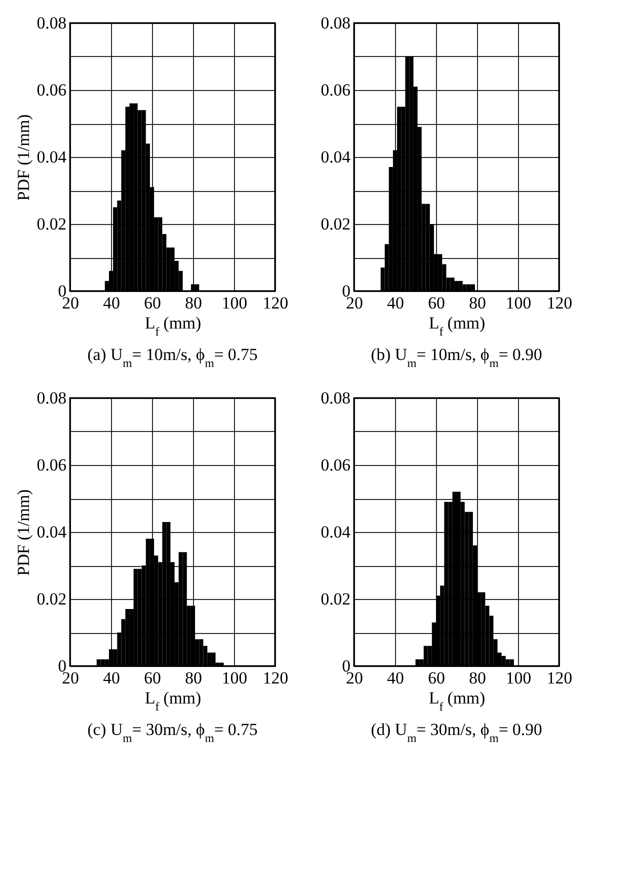 This screenshot has height=871, width=629. I want to click on text: (c) U$_{m}$= 30m/s, ϕ$_{m}$= 0.75, so click(172, 732).